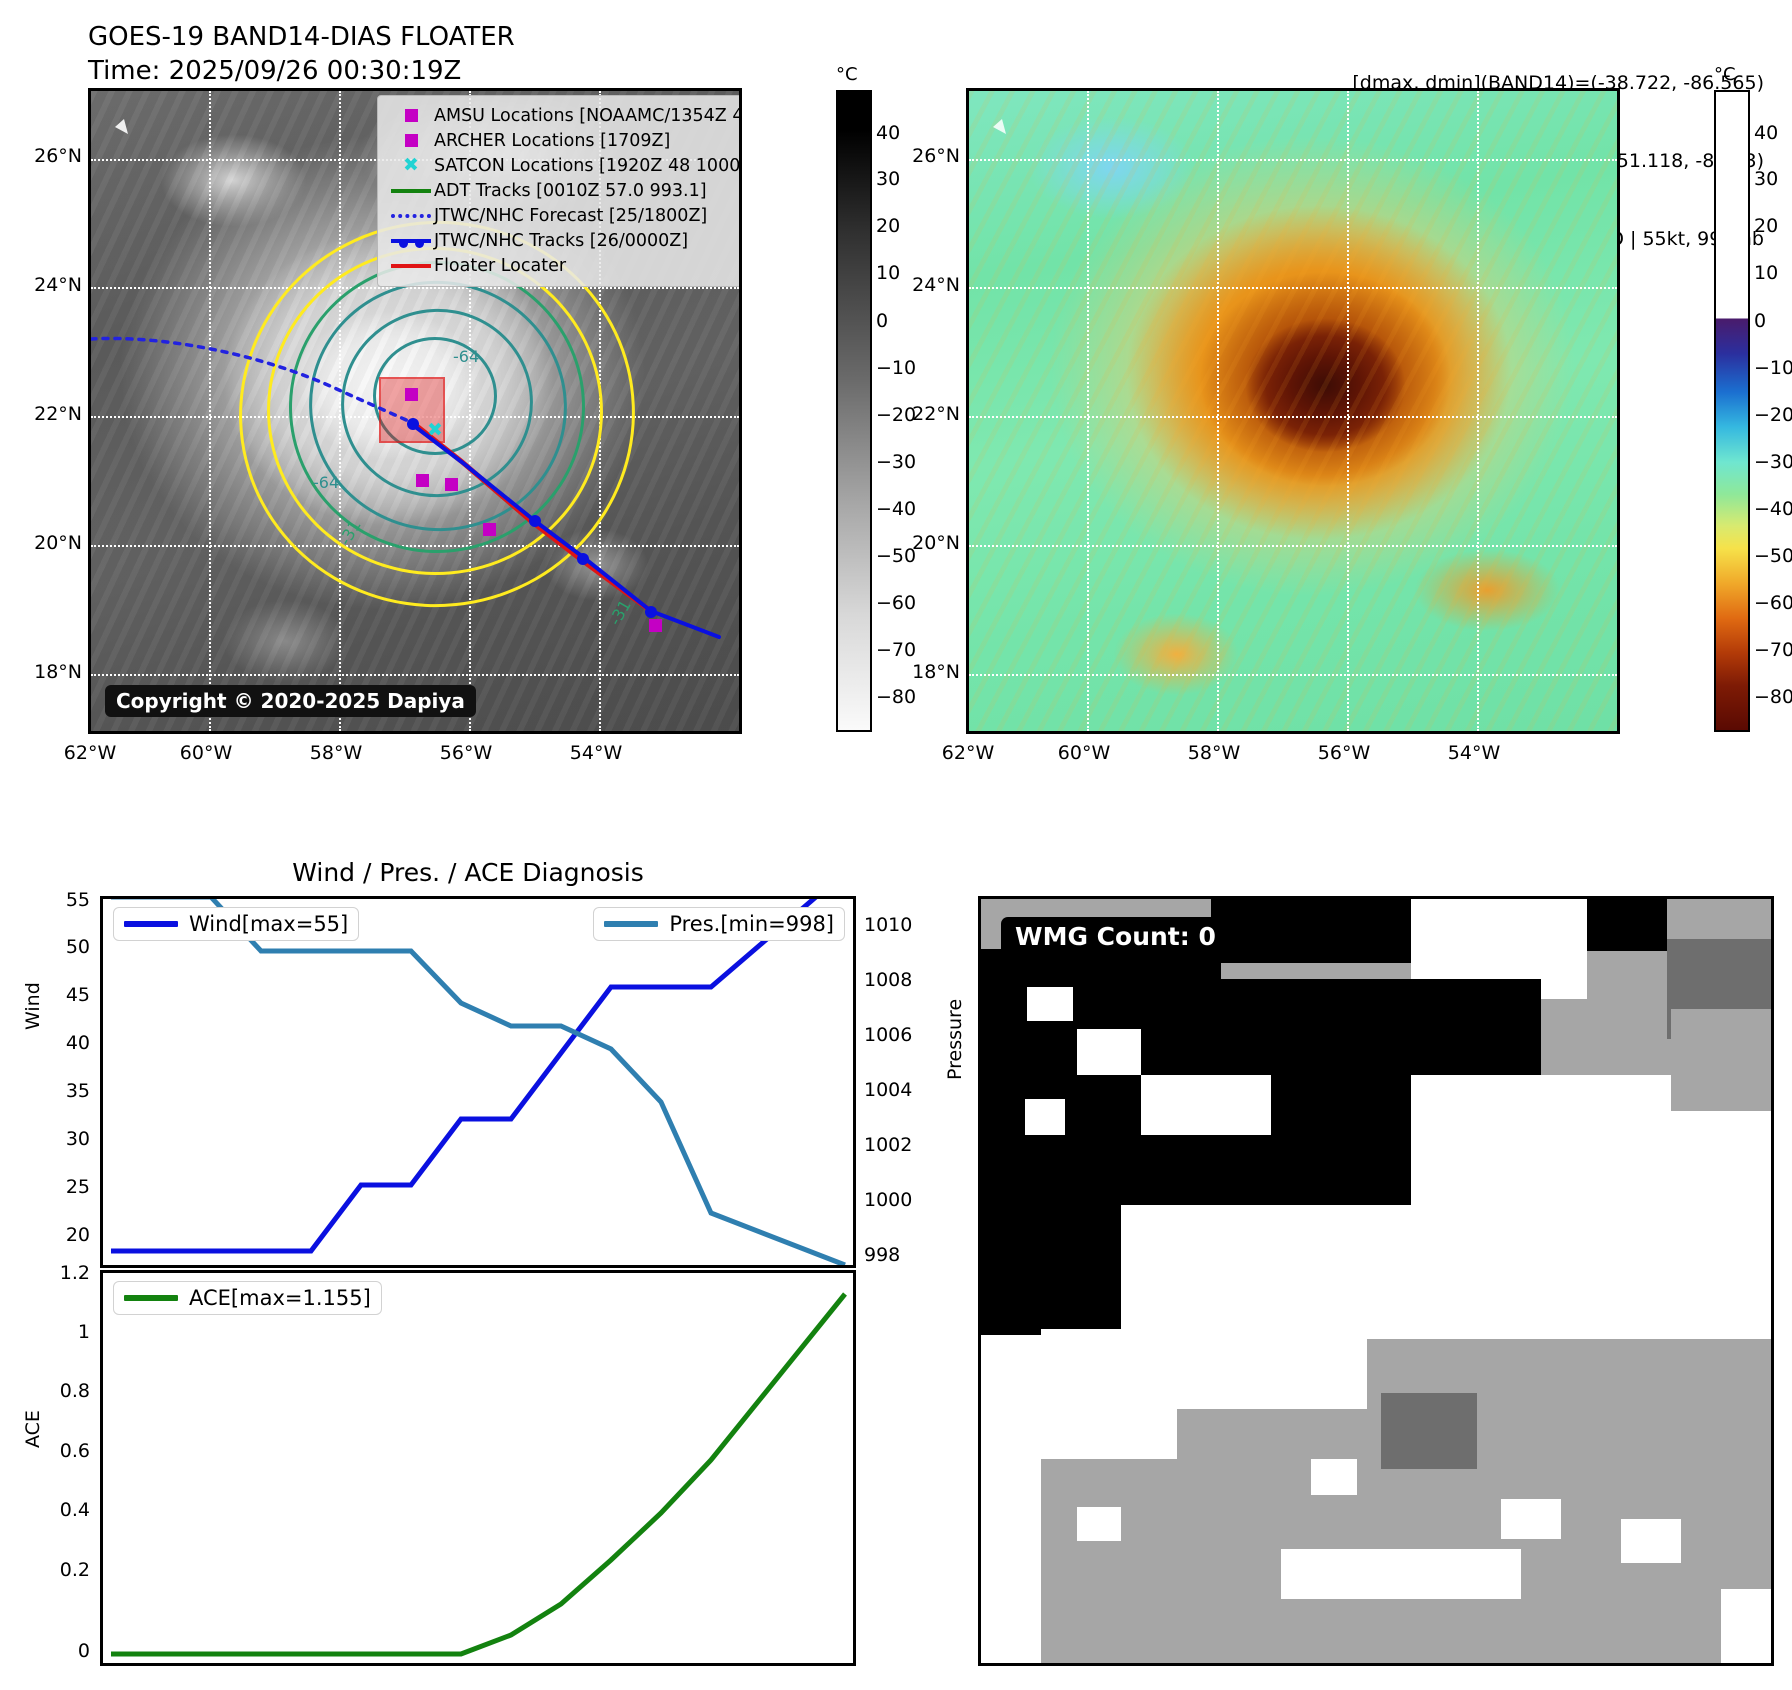 Image resolution: width=1792 pixels, height=1690 pixels. What do you see at coordinates (74, 1510) in the screenshot?
I see `ace-ytick-0-4: 0.4` at bounding box center [74, 1510].